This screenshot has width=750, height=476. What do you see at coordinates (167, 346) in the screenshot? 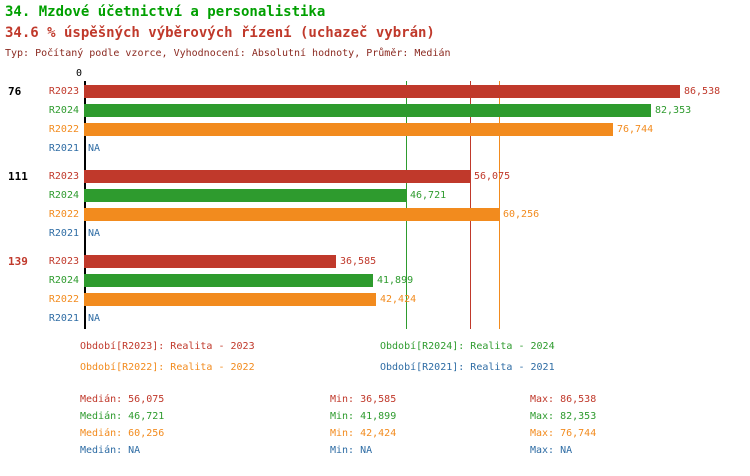
I see `legend-item-r2023: Období[R2023]: Realita - 2023` at bounding box center [167, 346].